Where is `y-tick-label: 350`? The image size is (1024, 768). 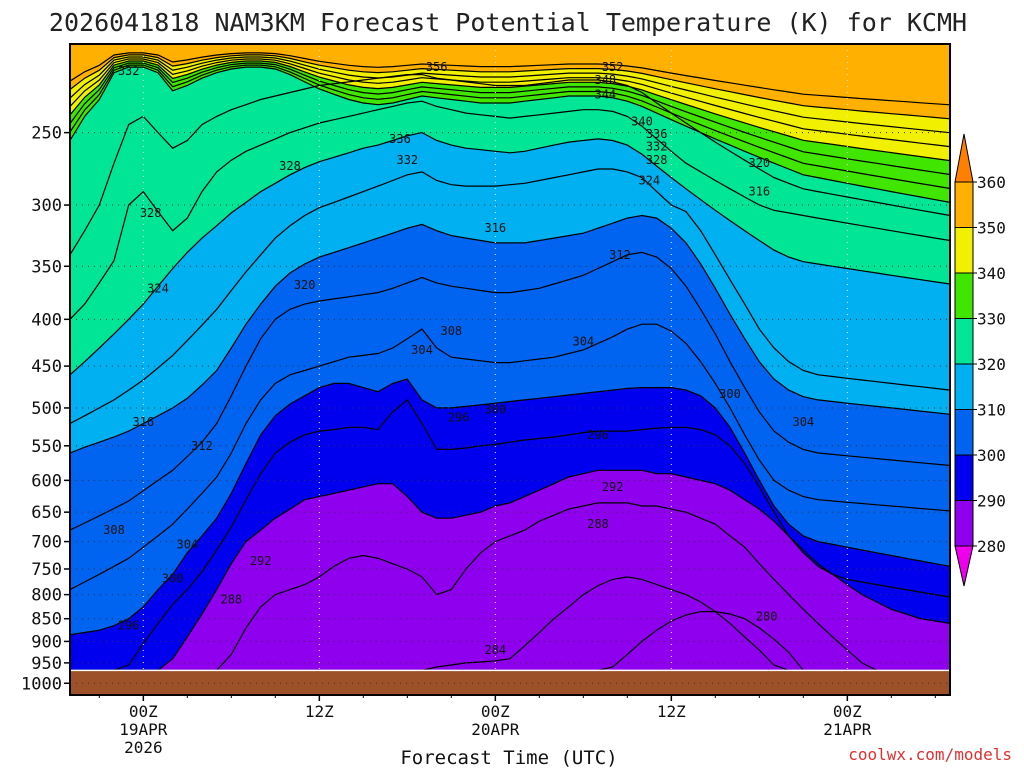 y-tick-label: 350 is located at coordinates (46, 267).